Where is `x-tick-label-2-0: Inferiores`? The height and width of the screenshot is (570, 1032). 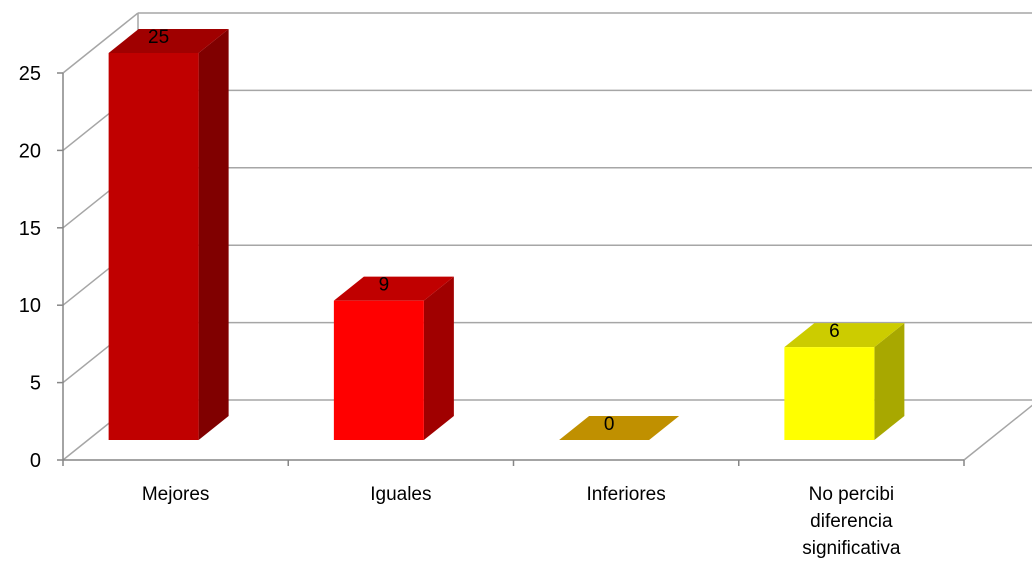 x-tick-label-2-0: Inferiores is located at coordinates (626, 494).